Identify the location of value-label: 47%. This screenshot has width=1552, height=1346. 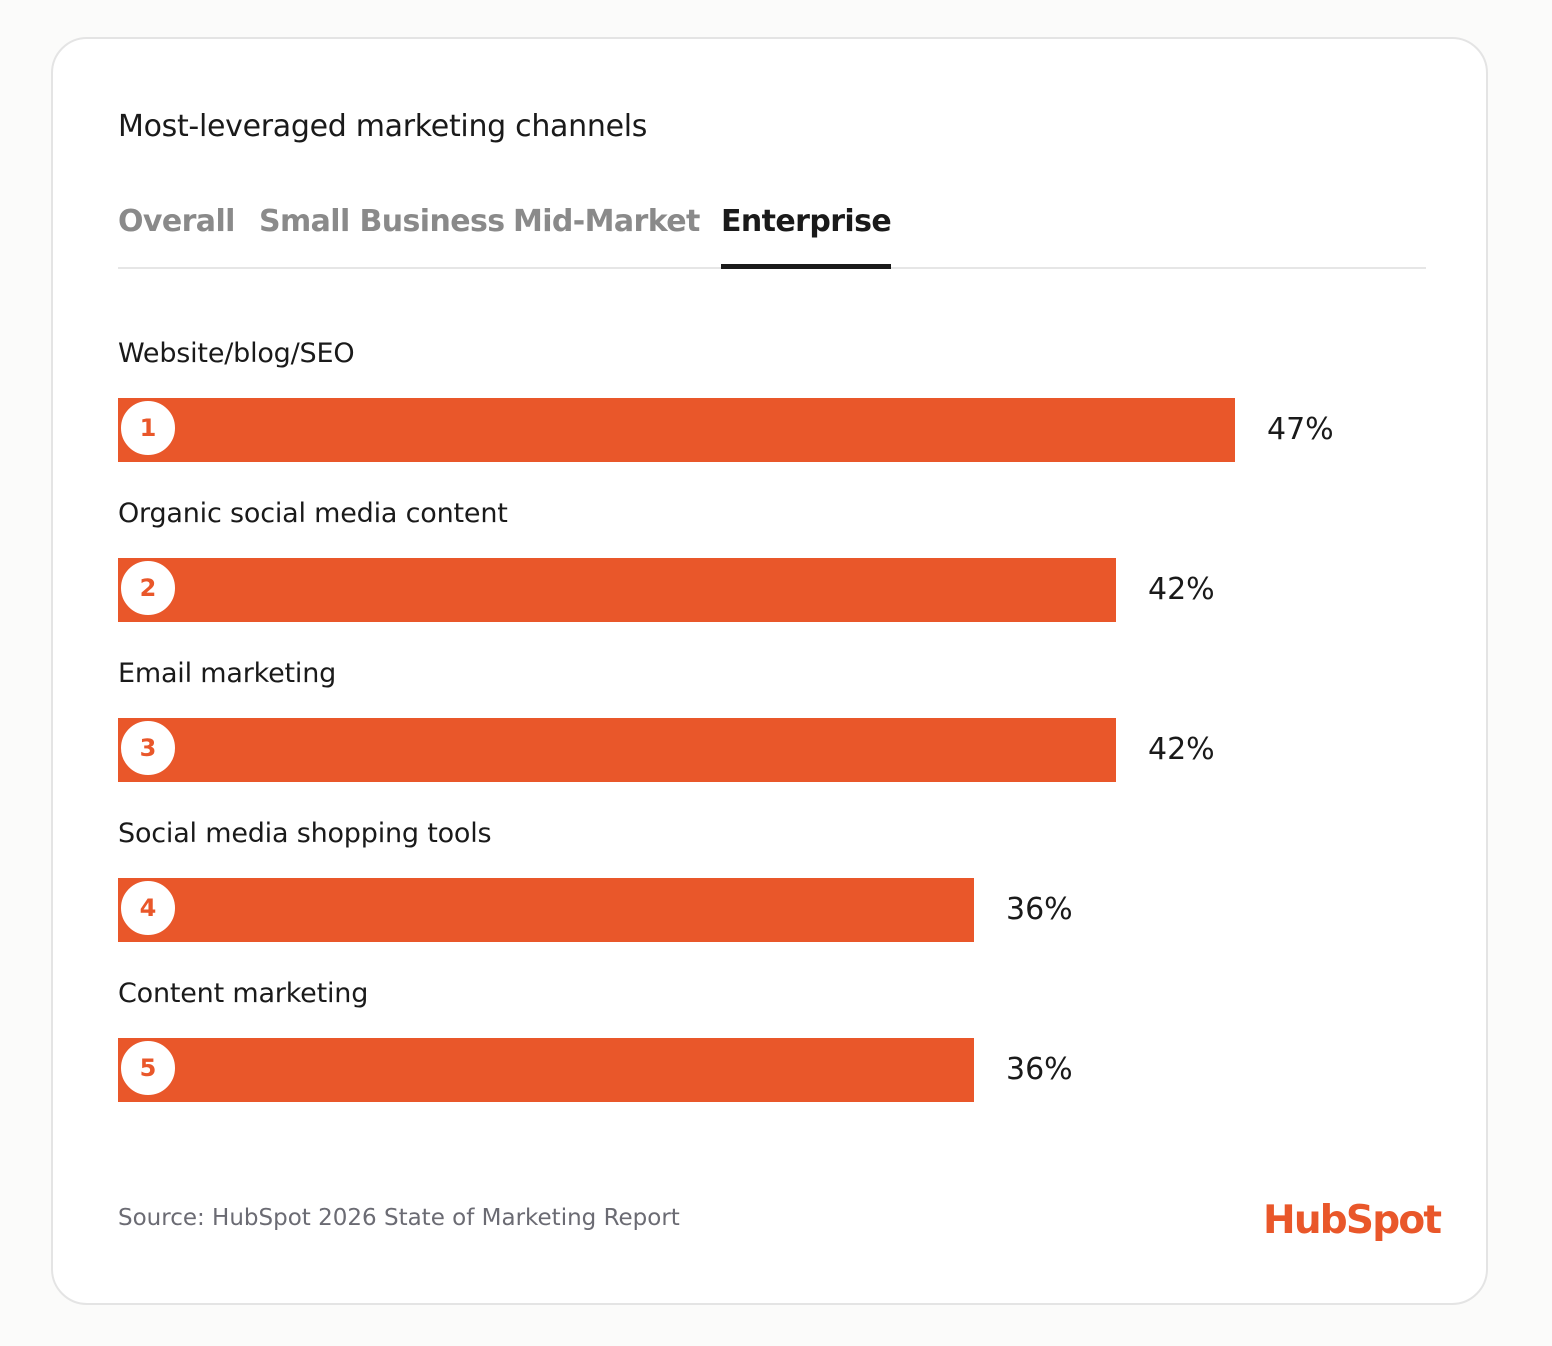
(1300, 429).